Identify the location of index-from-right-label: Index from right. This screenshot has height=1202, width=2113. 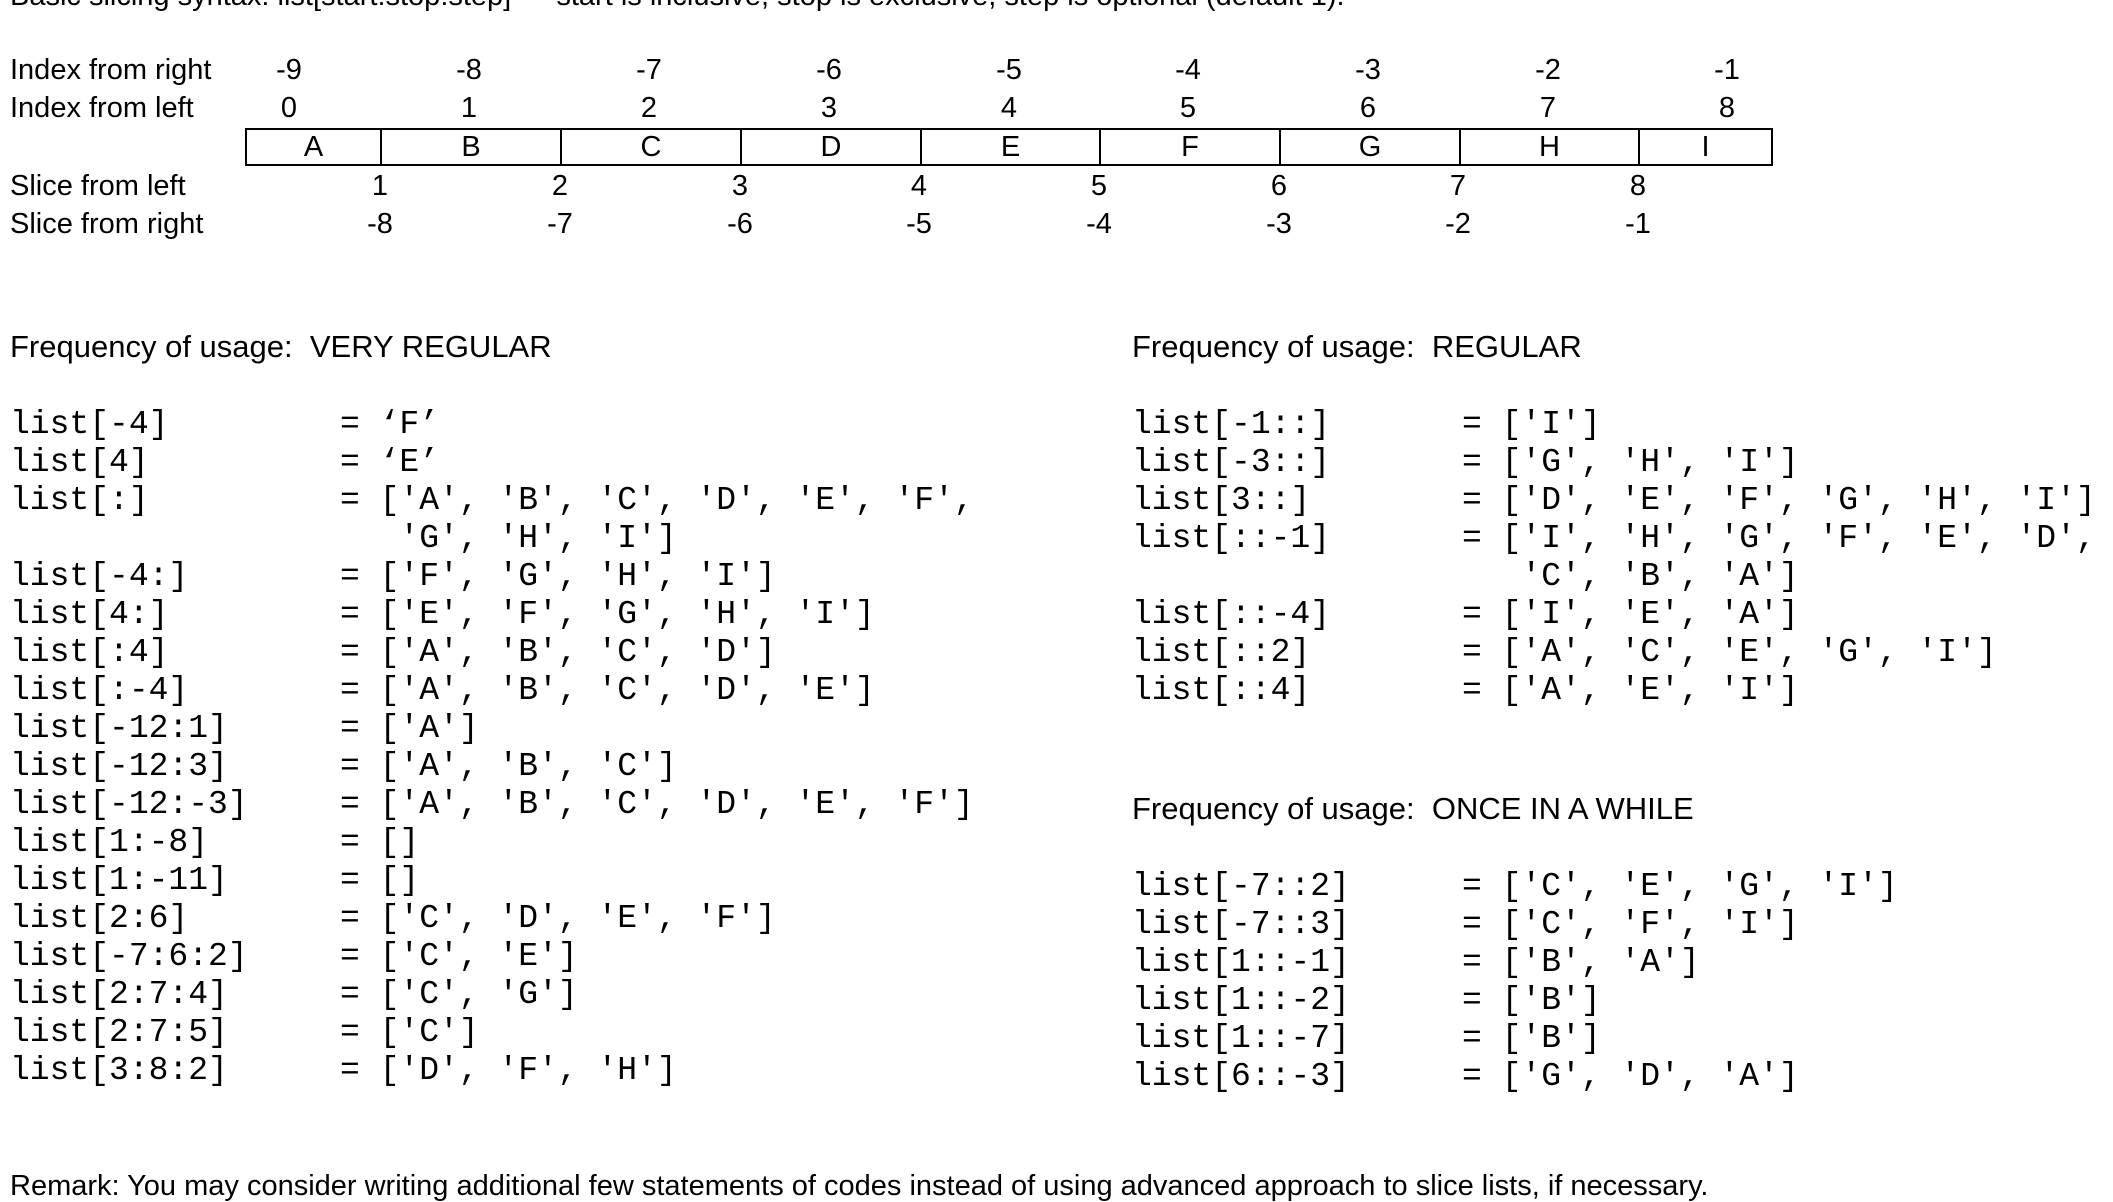
(111, 70).